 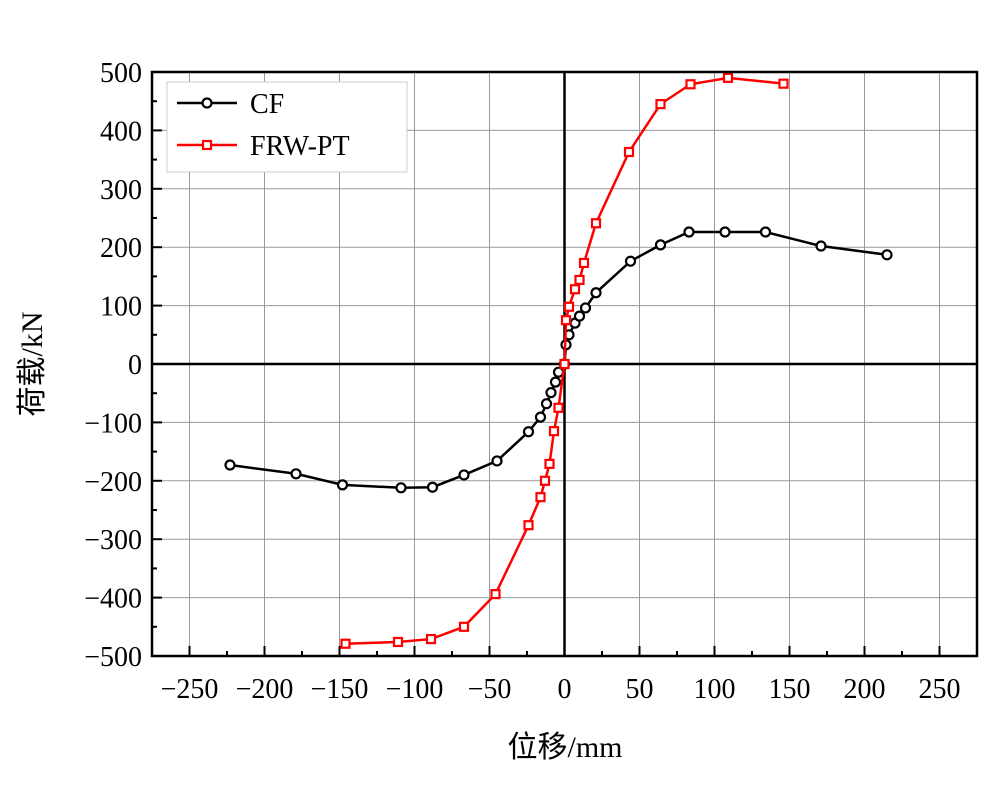 I want to click on legend-label: CF, so click(x=267, y=104).